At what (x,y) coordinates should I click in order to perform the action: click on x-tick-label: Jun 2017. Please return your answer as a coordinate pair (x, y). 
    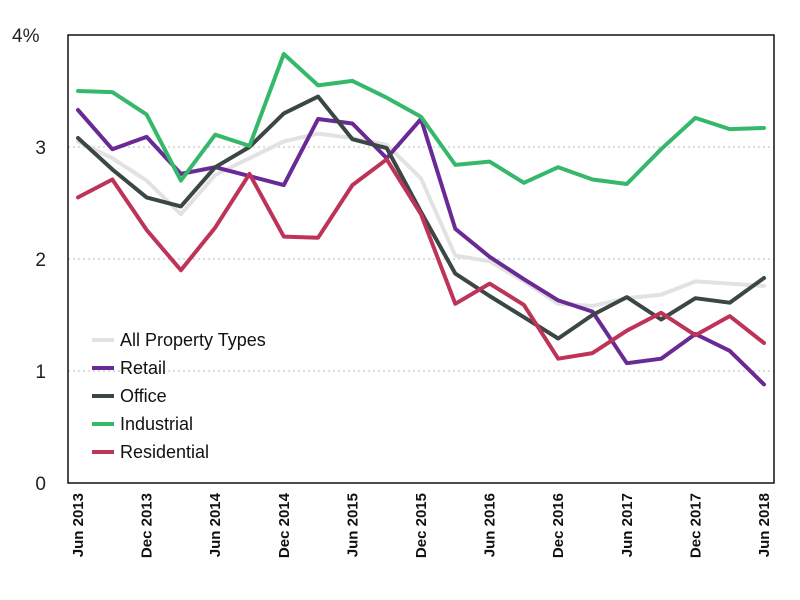
    Looking at the image, I should click on (627, 525).